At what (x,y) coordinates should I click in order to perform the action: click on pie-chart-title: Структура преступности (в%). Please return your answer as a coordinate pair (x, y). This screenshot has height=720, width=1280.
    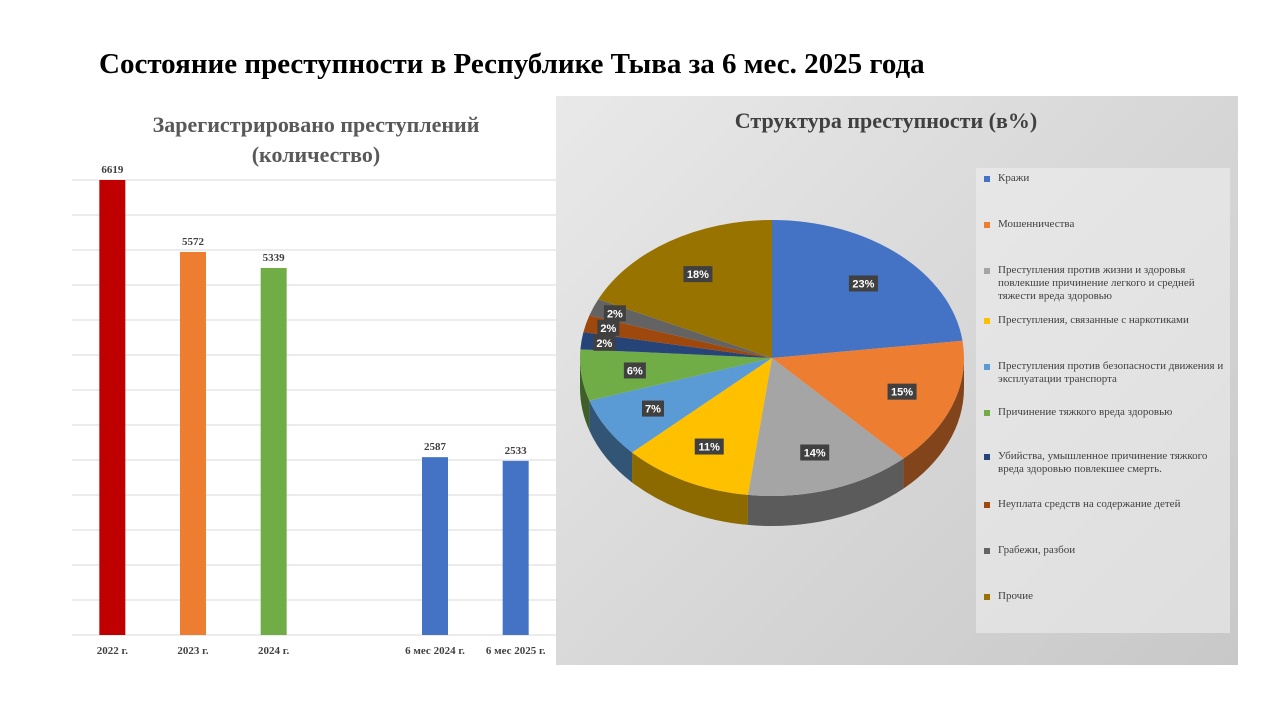
    Looking at the image, I should click on (886, 120).